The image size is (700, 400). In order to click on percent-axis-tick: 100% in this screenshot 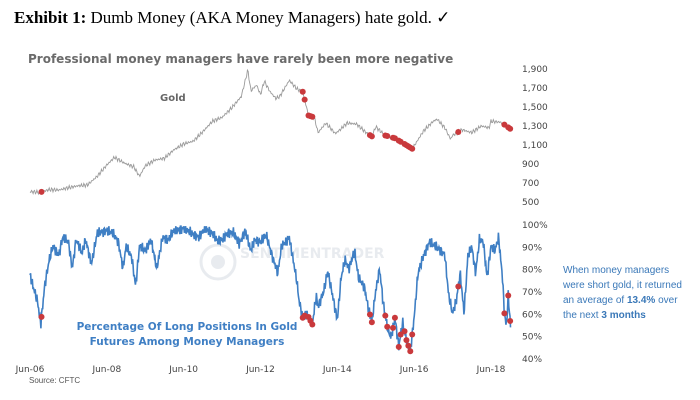, I will do `click(535, 226)`.